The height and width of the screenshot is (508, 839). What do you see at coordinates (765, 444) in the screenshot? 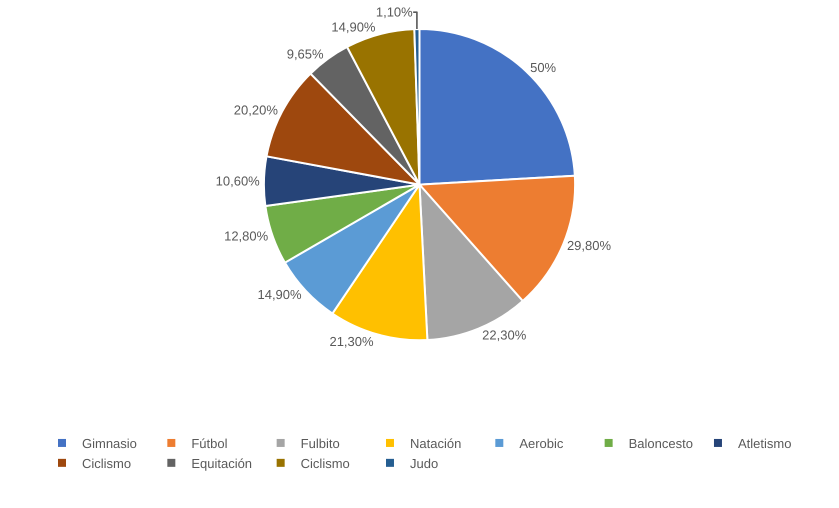
I see `legend-label: Atletismo` at bounding box center [765, 444].